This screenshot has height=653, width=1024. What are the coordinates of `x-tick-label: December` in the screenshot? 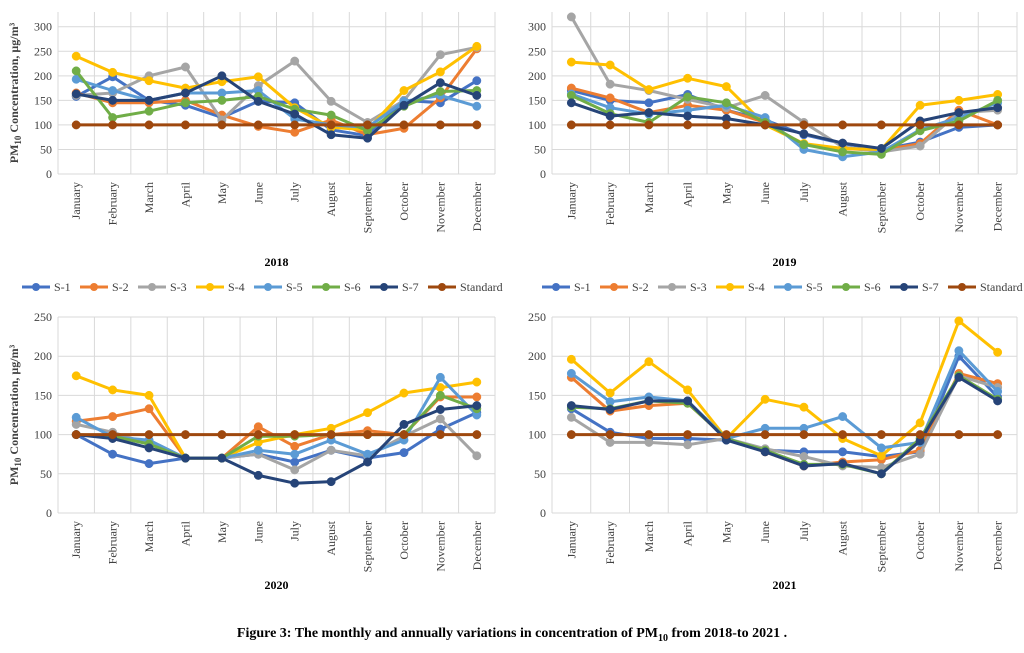 It's located at (477, 206).